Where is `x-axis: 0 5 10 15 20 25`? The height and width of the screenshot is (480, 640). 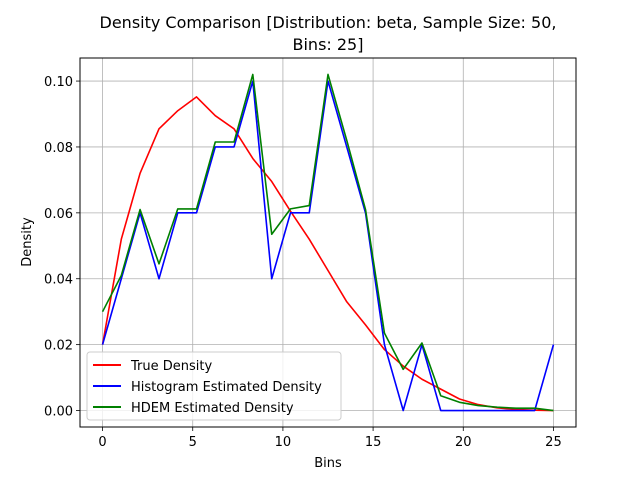 x-axis: 0 5 10 15 20 25 is located at coordinates (330, 438).